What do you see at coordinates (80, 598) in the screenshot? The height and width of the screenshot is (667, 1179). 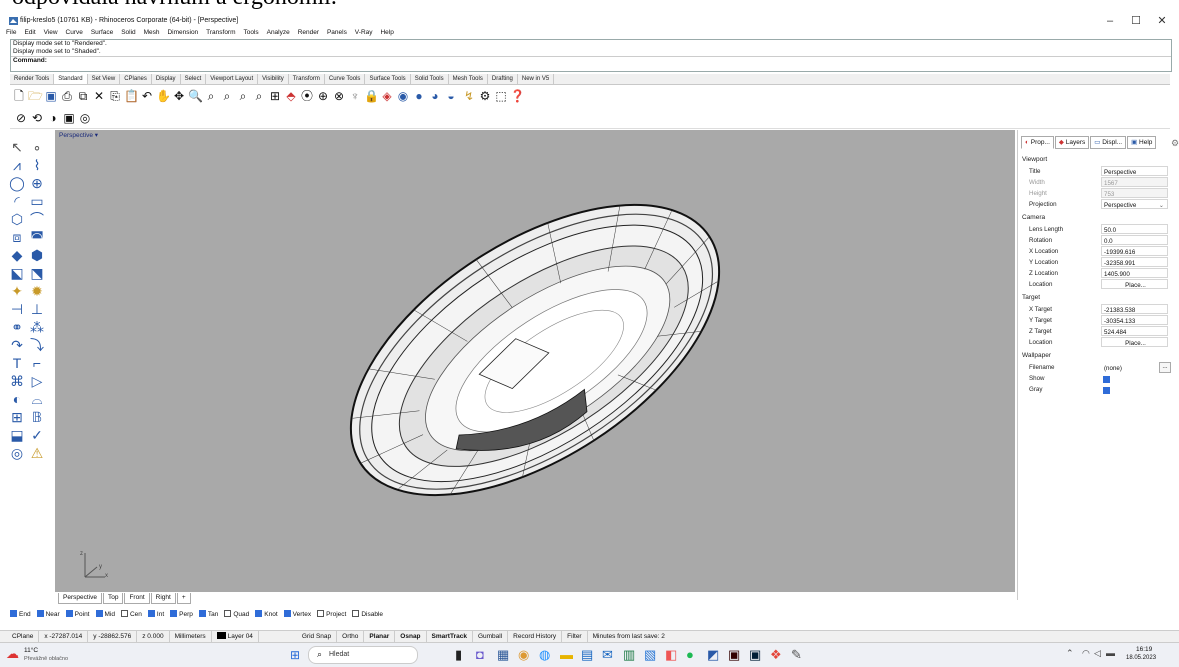 I see `tab-perspective: Perspective` at bounding box center [80, 598].